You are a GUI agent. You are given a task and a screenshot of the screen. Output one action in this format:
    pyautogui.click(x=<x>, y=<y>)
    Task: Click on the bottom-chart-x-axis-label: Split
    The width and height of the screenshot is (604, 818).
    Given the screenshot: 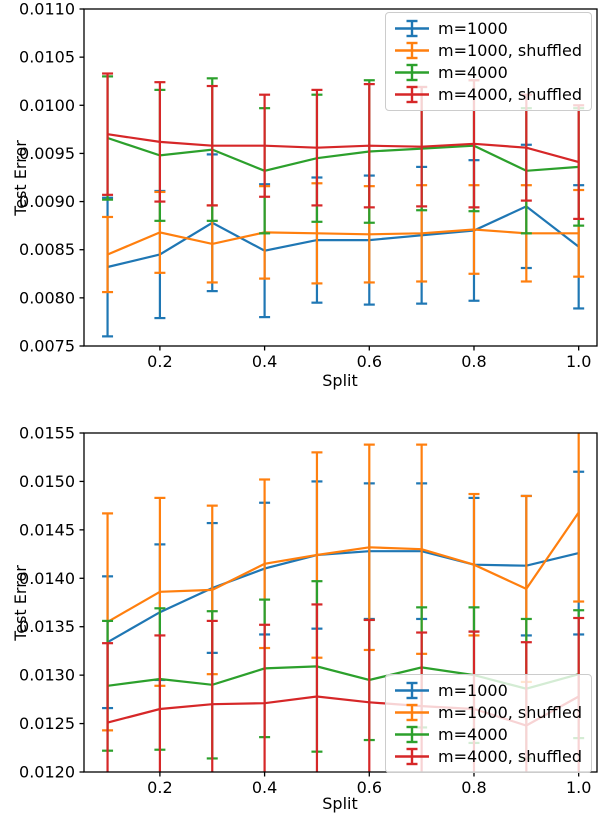 What is the action you would take?
    pyautogui.click(x=340, y=803)
    